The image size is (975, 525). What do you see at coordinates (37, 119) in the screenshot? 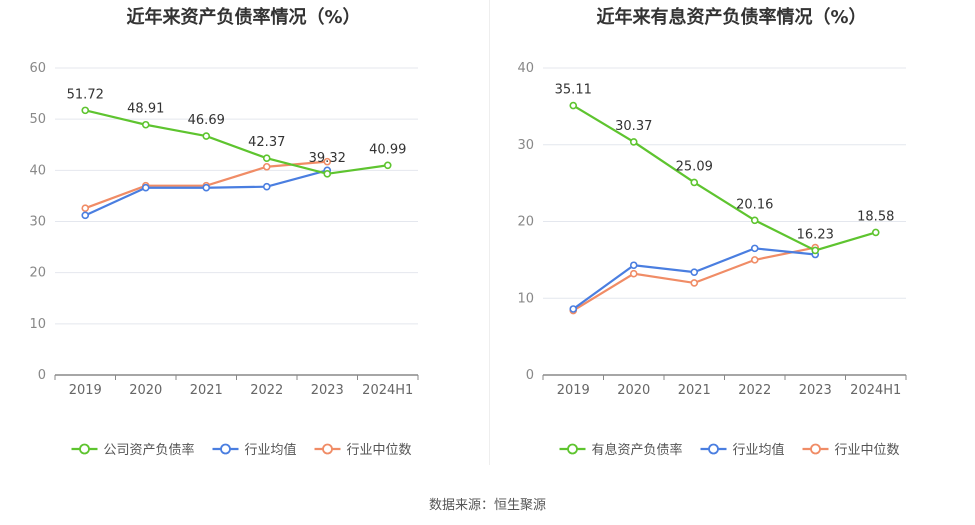
I see `y-tick-label: 50` at bounding box center [37, 119].